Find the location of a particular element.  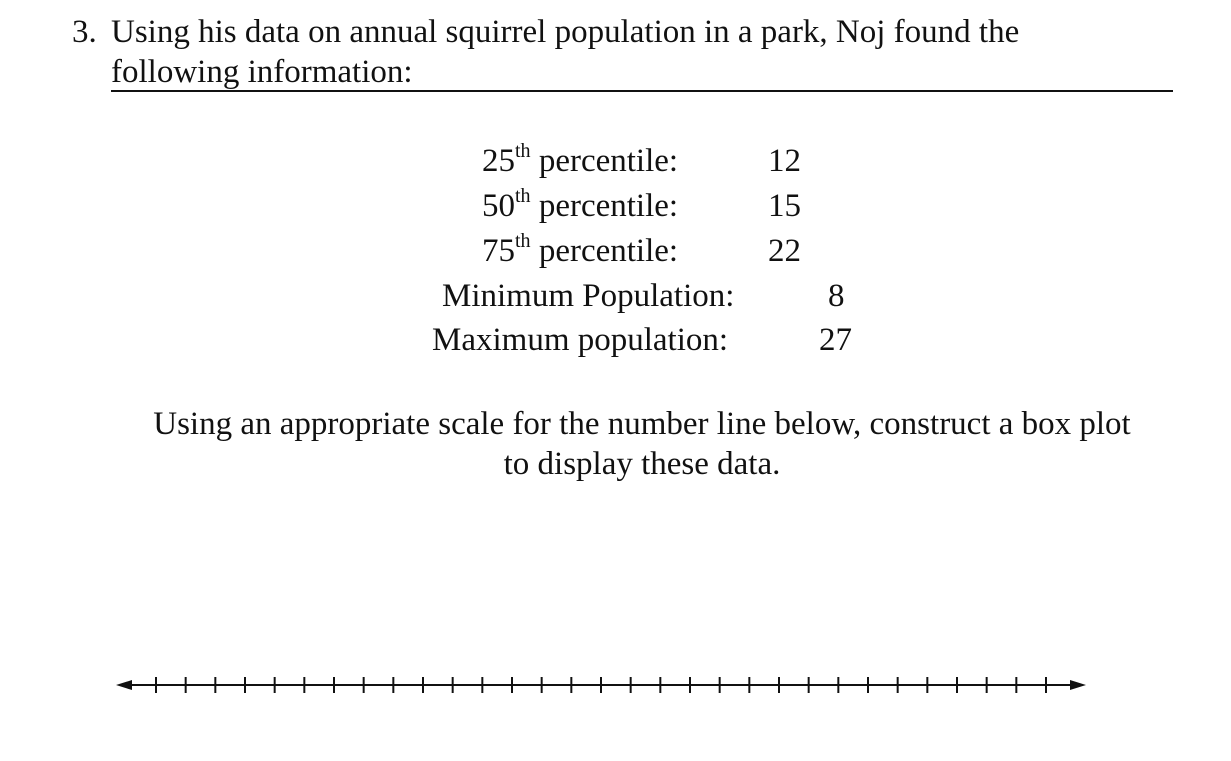

stat-label-minimum: Minimum Population: is located at coordinates (588, 296).